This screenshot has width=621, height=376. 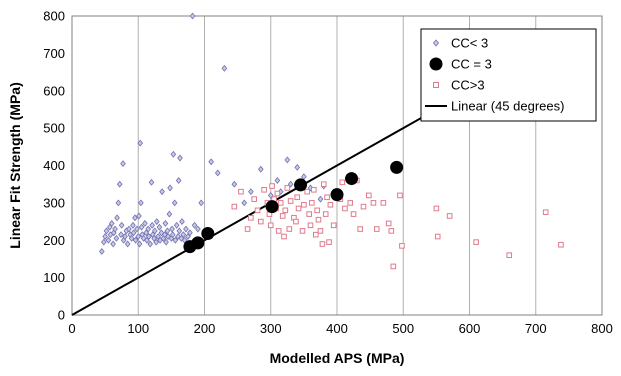 I want to click on x-axis-label: Modelled APS (MPa), so click(x=337, y=358).